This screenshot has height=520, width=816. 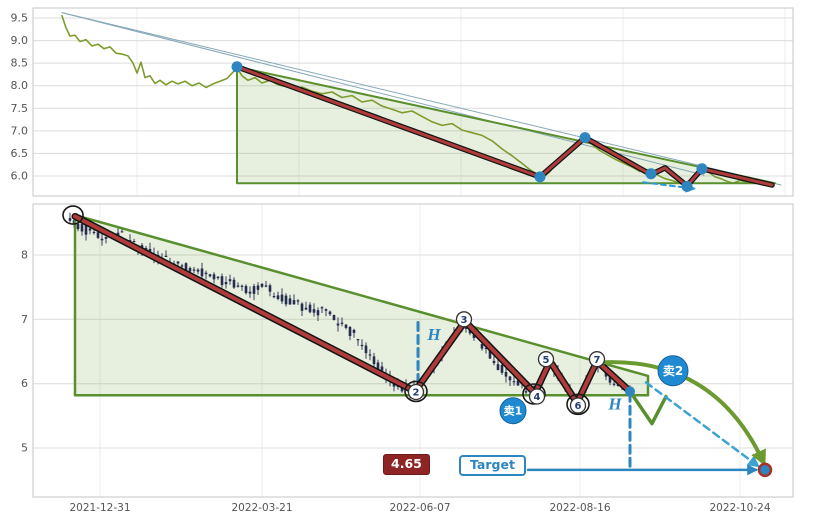 What do you see at coordinates (492, 465) in the screenshot?
I see `target-label-badge: Target` at bounding box center [492, 465].